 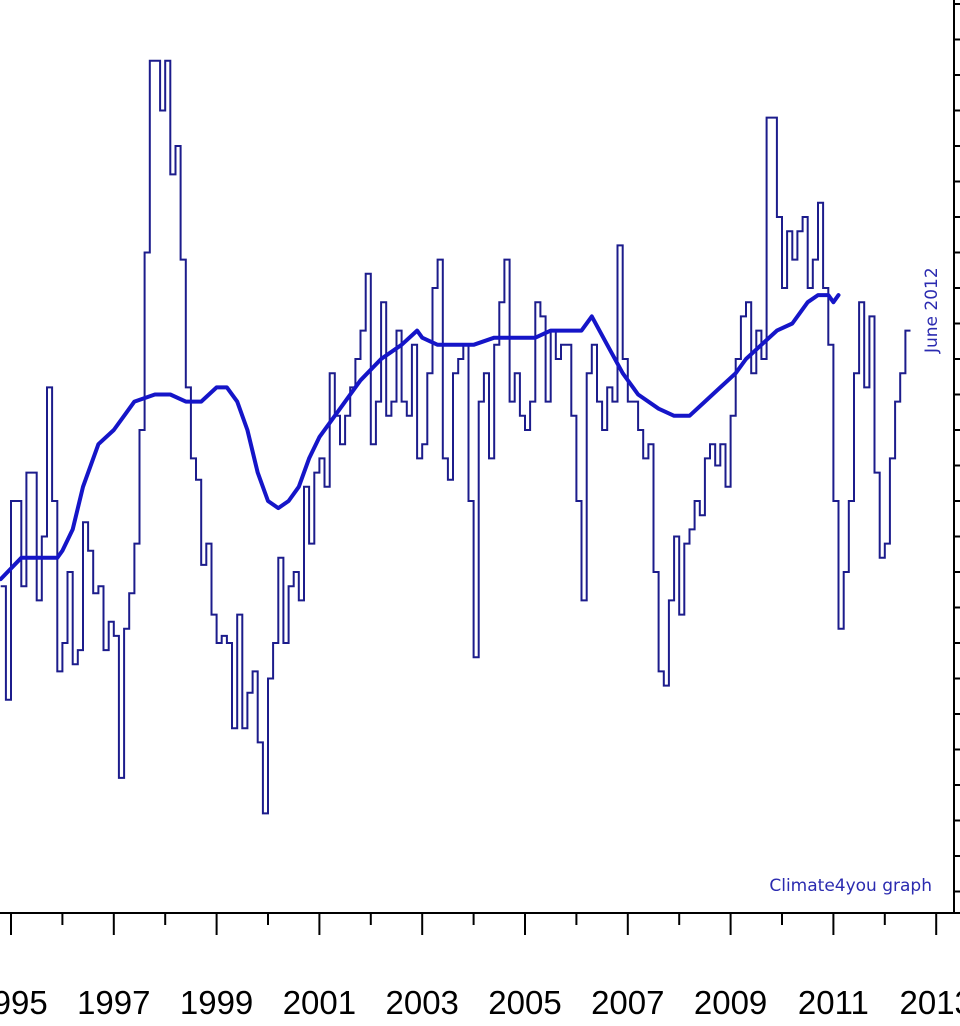 I want to click on x-ticks, so click(x=474, y=924).